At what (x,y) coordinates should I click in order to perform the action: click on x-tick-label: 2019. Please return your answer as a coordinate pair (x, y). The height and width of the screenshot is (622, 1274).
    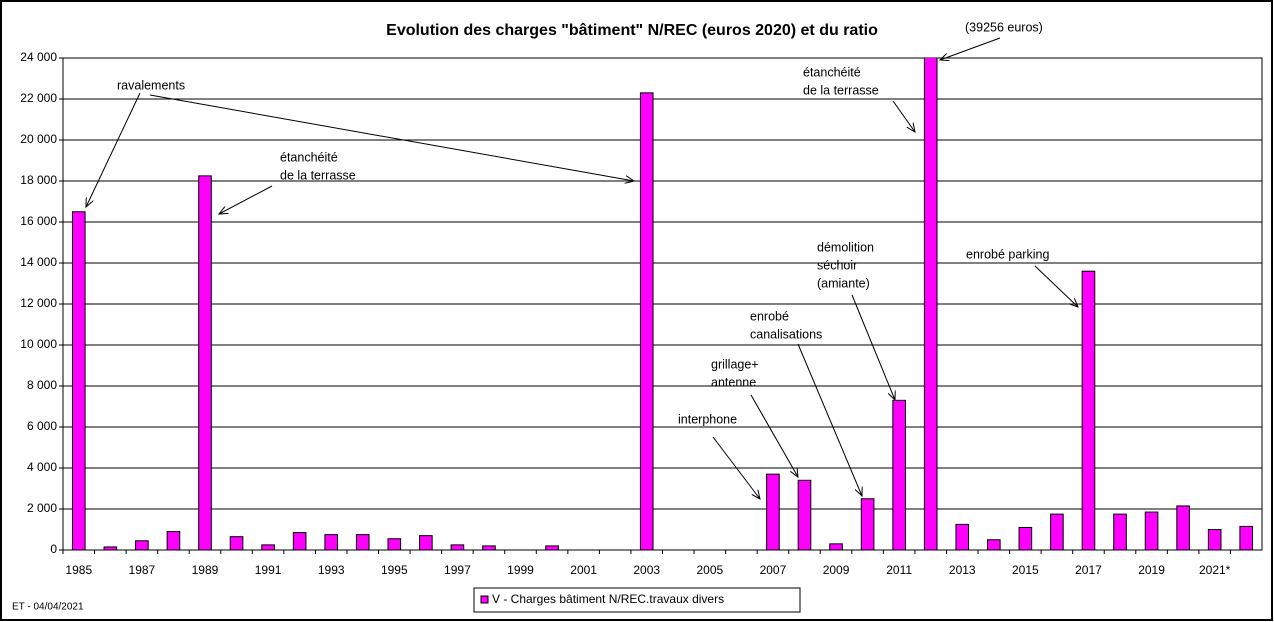
    Looking at the image, I should click on (1151, 570).